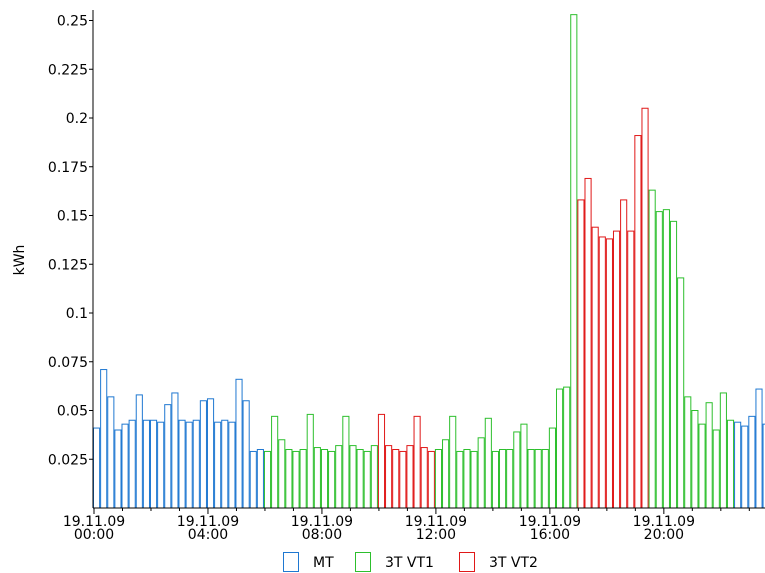 Image resolution: width=765 pixels, height=573 pixels. Describe the element at coordinates (20, 260) in the screenshot. I see `y-axis-title: kWh` at that location.